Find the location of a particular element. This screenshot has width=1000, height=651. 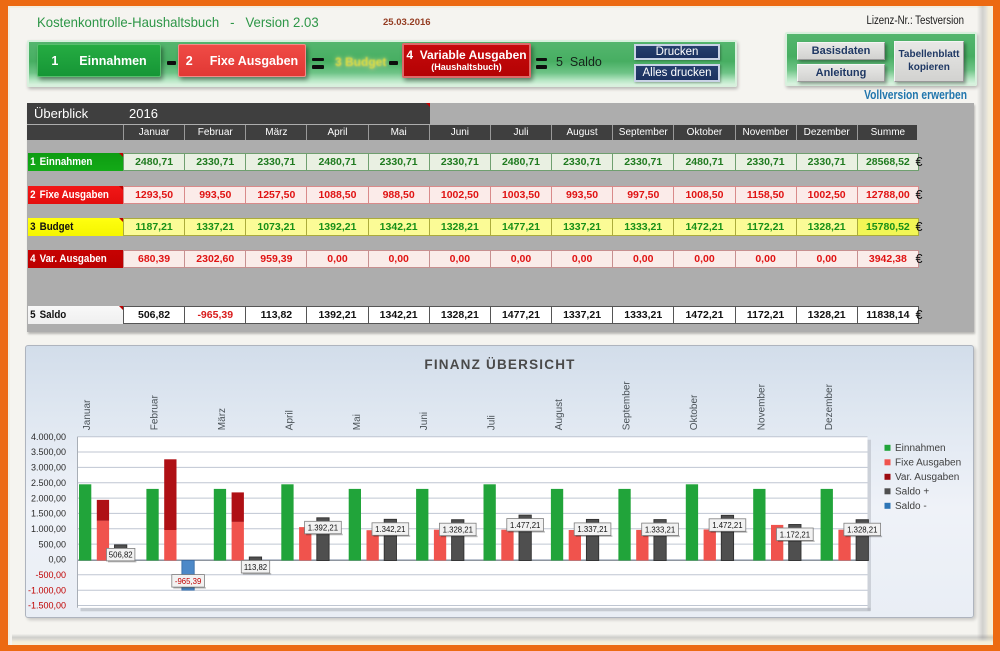

svg-text: August is located at coordinates (559, 414).